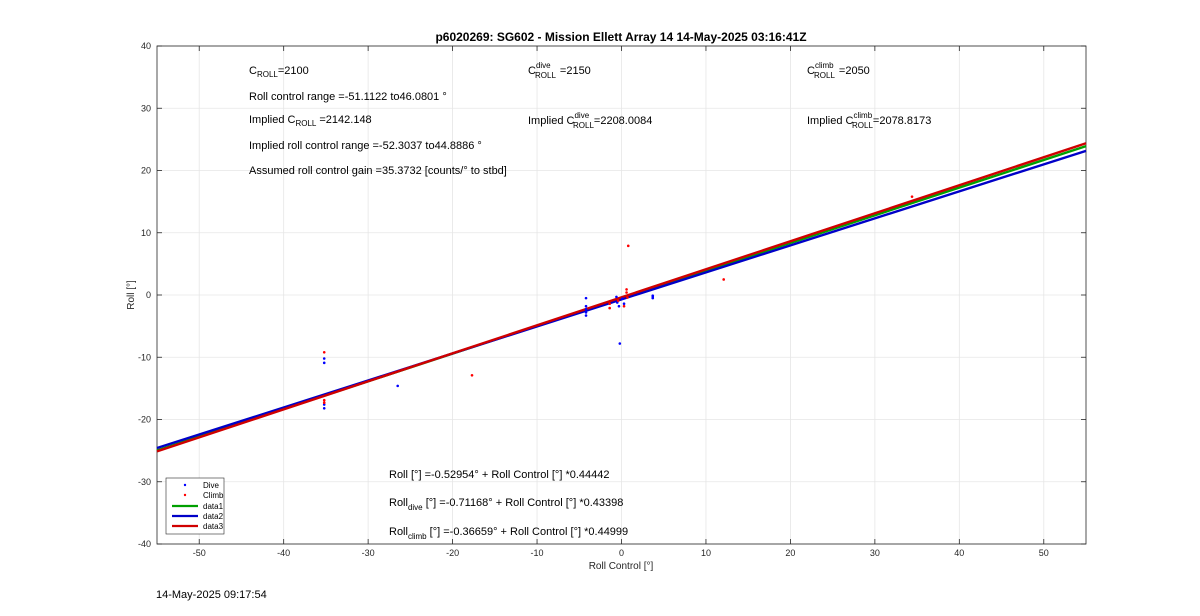 This screenshot has height=616, width=1200. Describe the element at coordinates (213, 526) in the screenshot. I see `legend-label-data3: data3` at that location.